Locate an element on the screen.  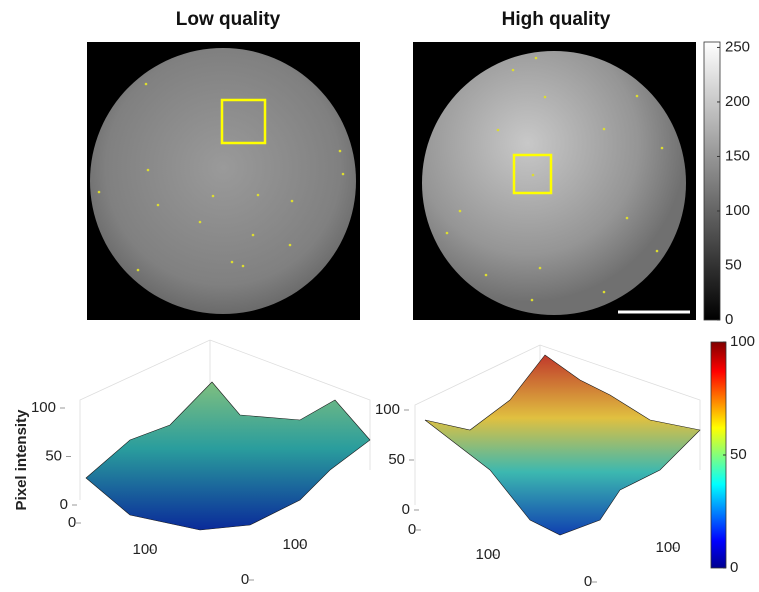
surface-high is located at coordinates (562, 445).